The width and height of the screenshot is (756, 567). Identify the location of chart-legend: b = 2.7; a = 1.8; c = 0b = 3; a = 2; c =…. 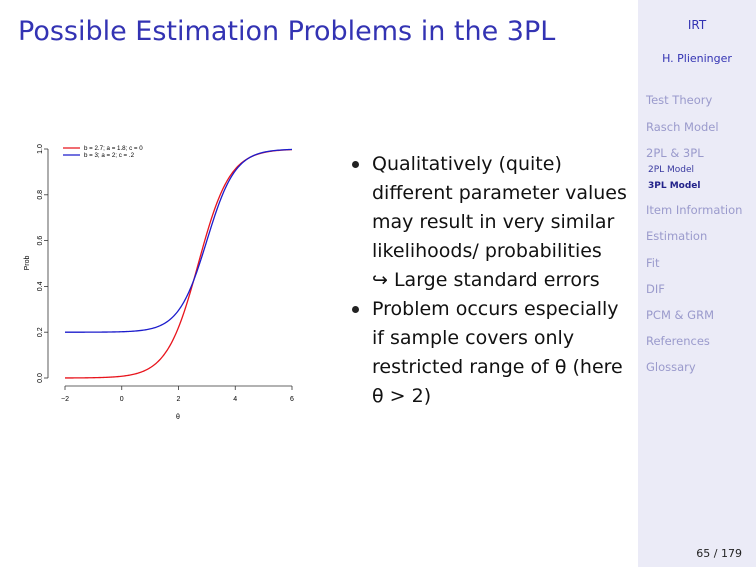
(103, 152).